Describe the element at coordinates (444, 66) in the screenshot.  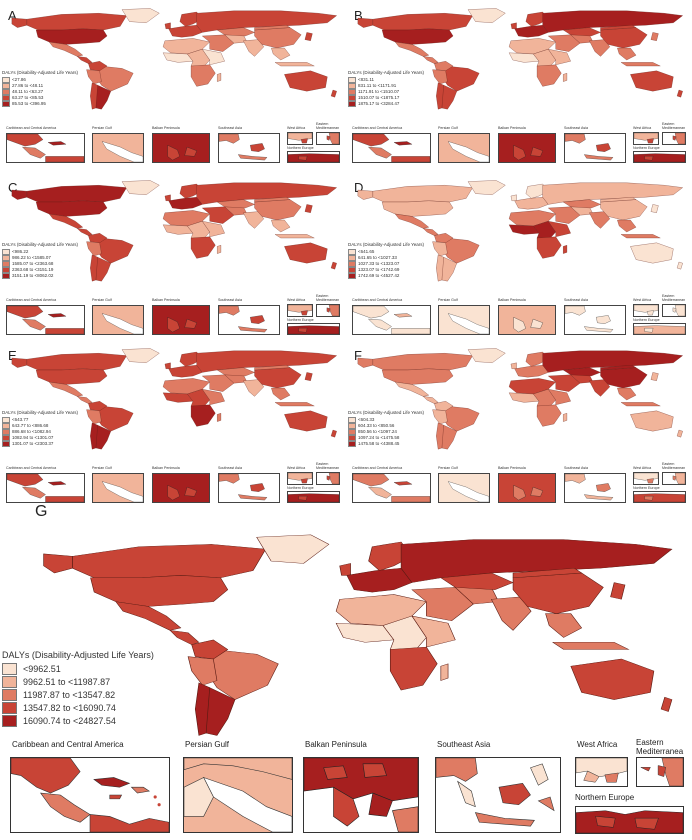
I see `region-colombia` at that location.